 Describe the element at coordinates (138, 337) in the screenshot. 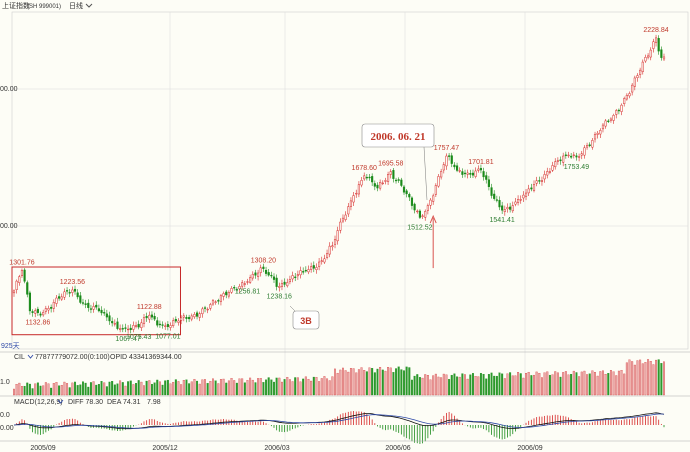

I see `price-label: 1075.43` at that location.